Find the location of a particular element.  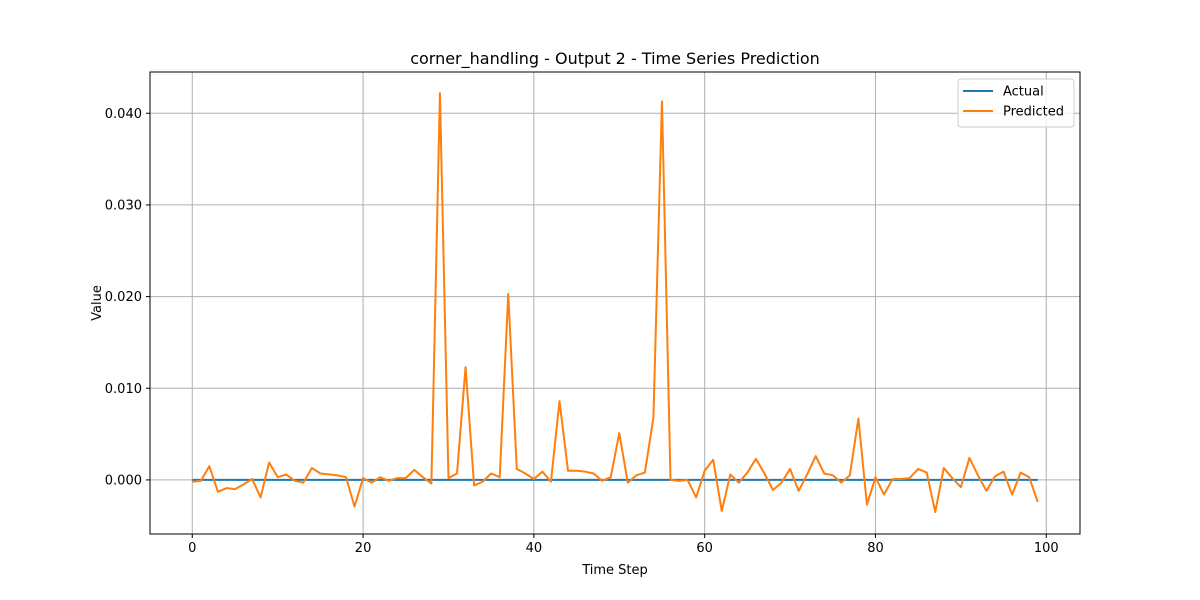

x-tick-label: 0 is located at coordinates (192, 548).